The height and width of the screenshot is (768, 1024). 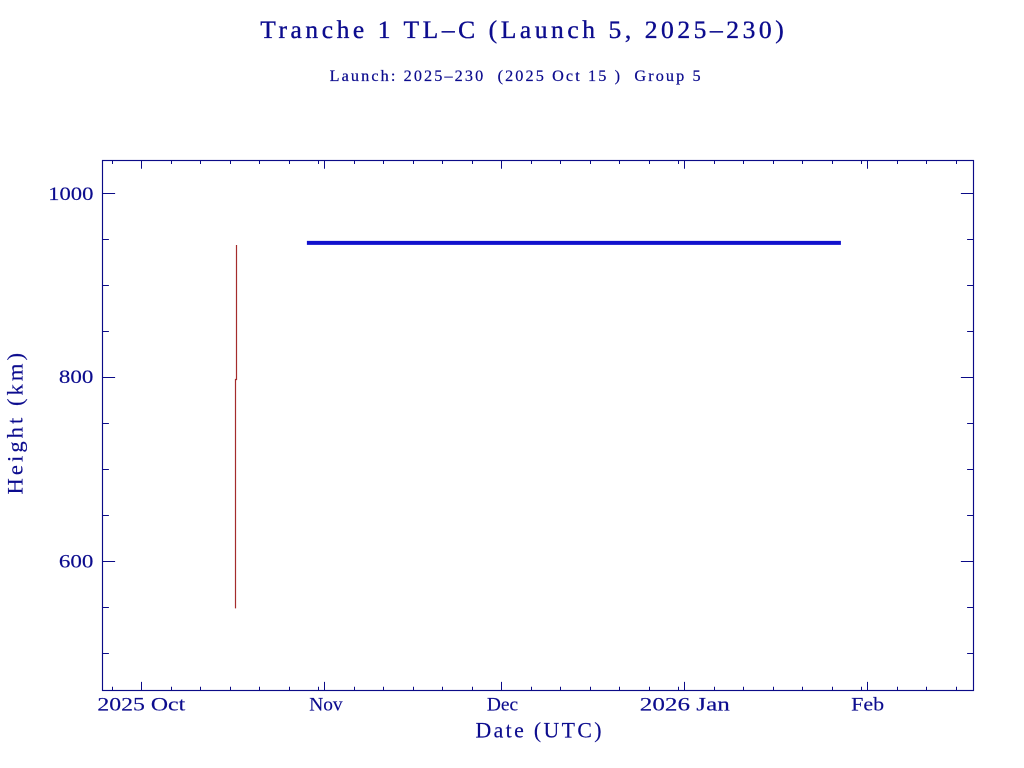 What do you see at coordinates (326, 704) in the screenshot?
I see `svg-text: Nov` at bounding box center [326, 704].